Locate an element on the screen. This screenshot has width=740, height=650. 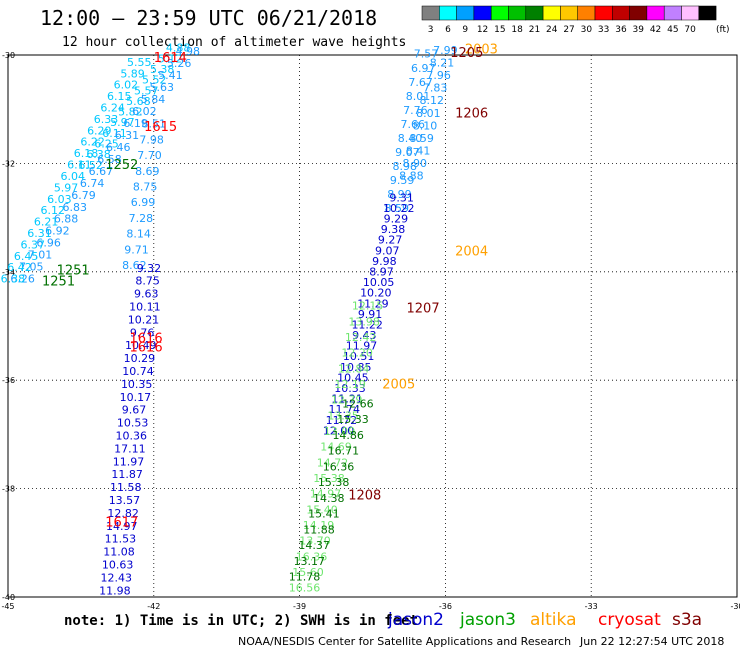
swh-value: 9.43 is located at coordinates (364, 335).